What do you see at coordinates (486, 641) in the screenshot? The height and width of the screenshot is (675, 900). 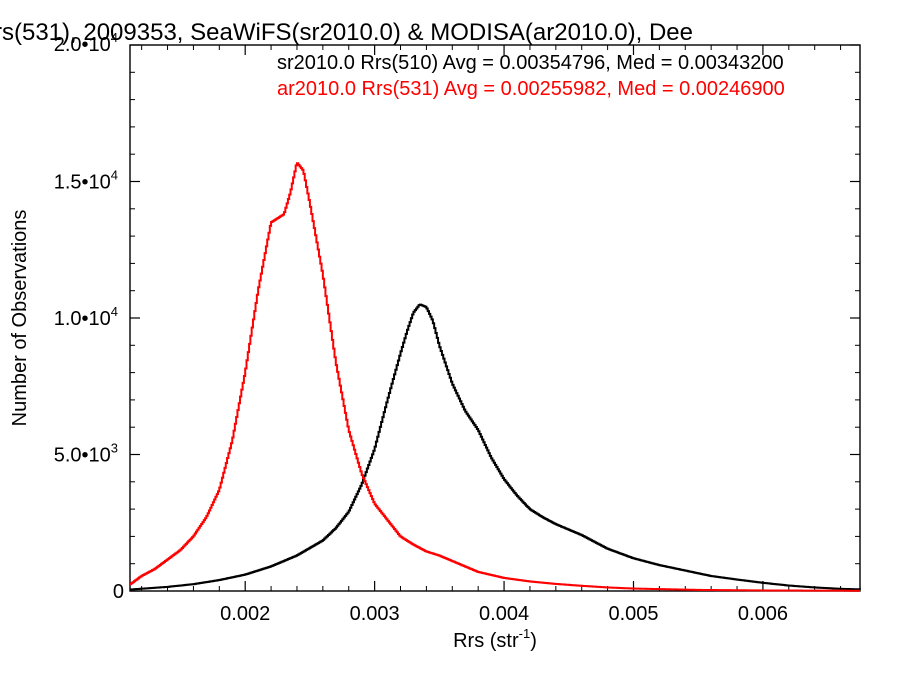 I see `x-axis-label-main: Rrs (str` at bounding box center [486, 641].